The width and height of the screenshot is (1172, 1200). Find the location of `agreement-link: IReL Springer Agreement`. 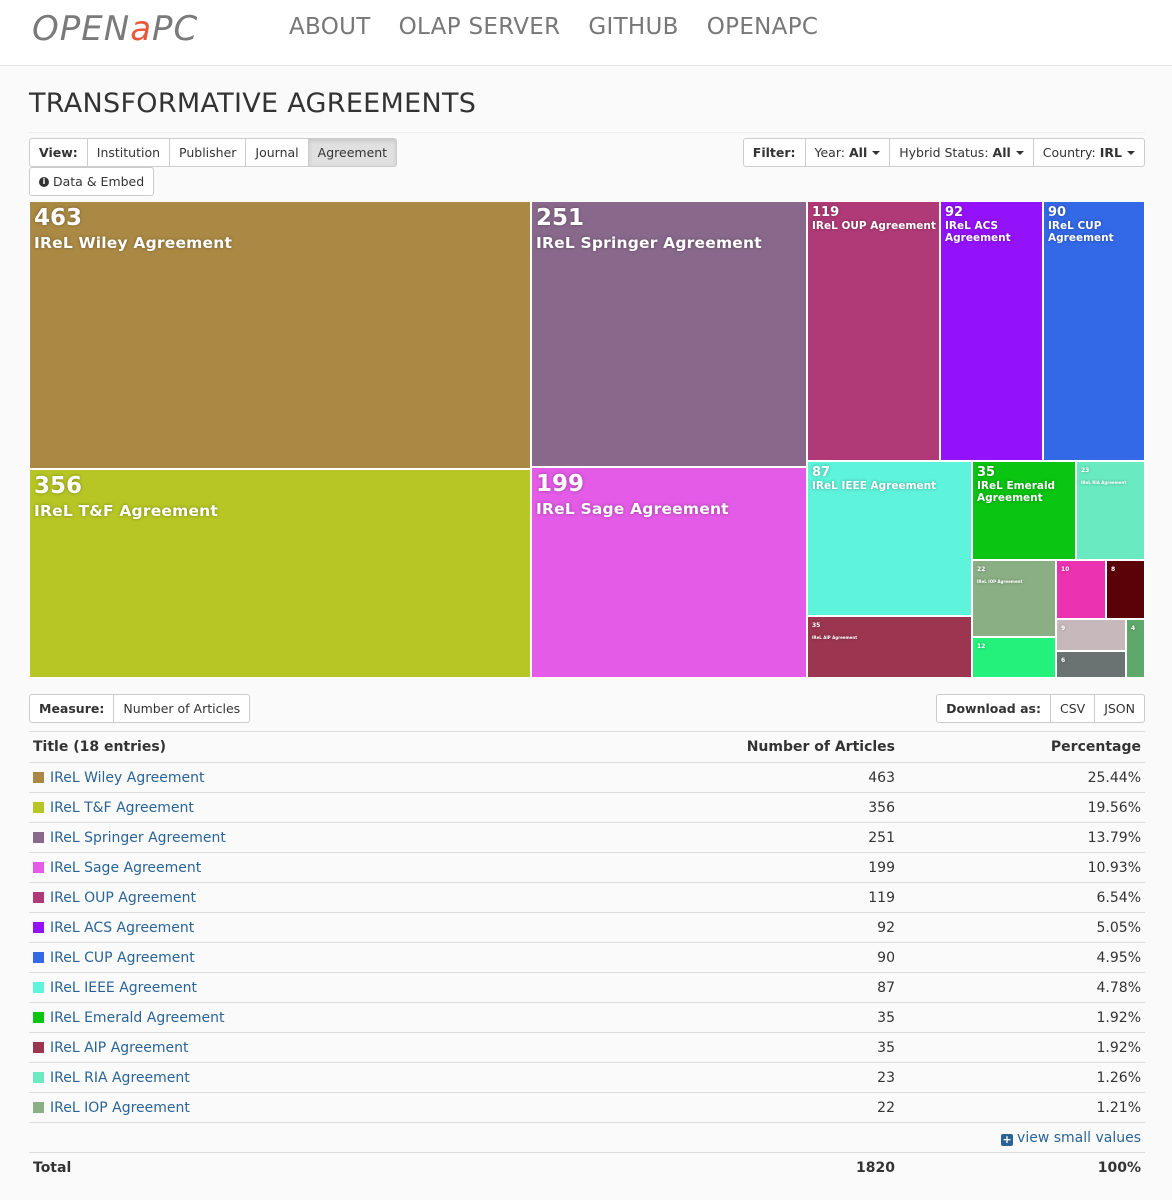

agreement-link: IReL Springer Agreement is located at coordinates (138, 837).